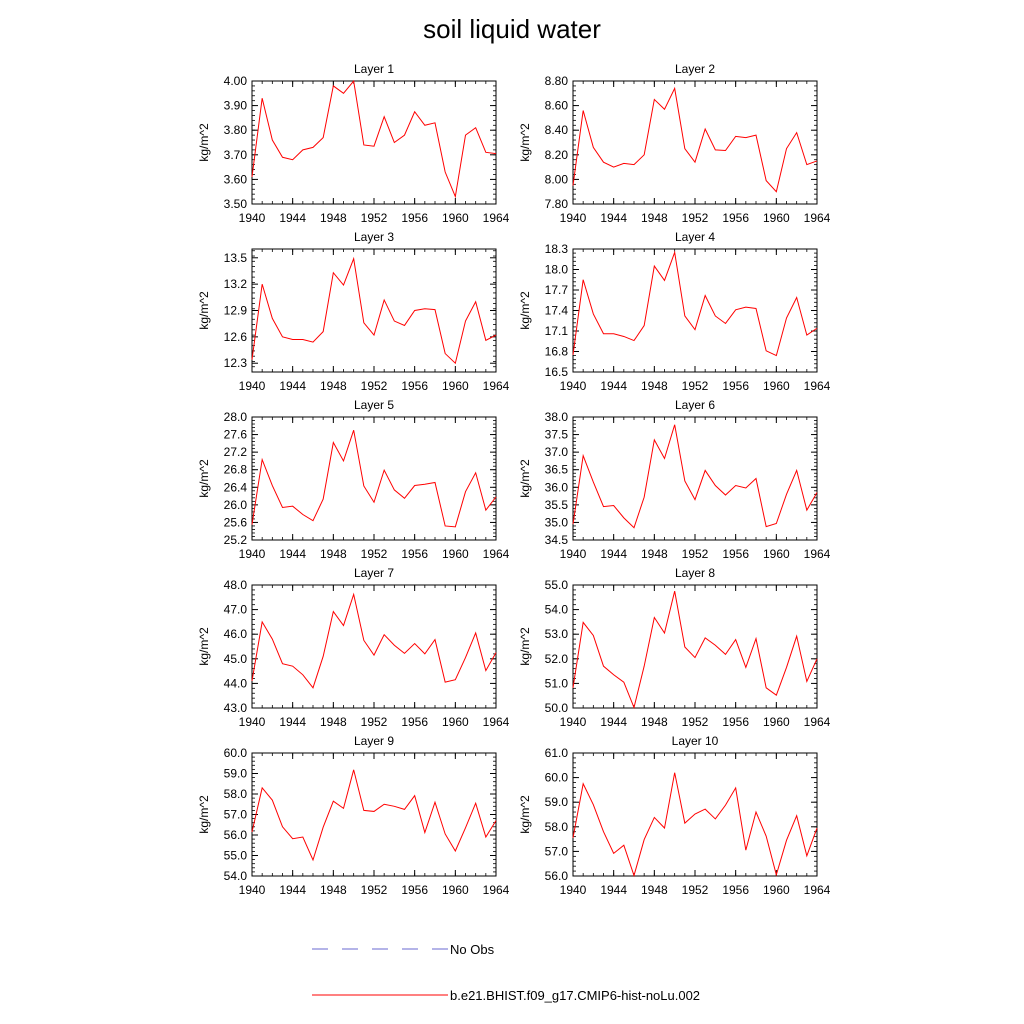  What do you see at coordinates (557, 585) in the screenshot?
I see `y-tick-label: 55.0` at bounding box center [557, 585].